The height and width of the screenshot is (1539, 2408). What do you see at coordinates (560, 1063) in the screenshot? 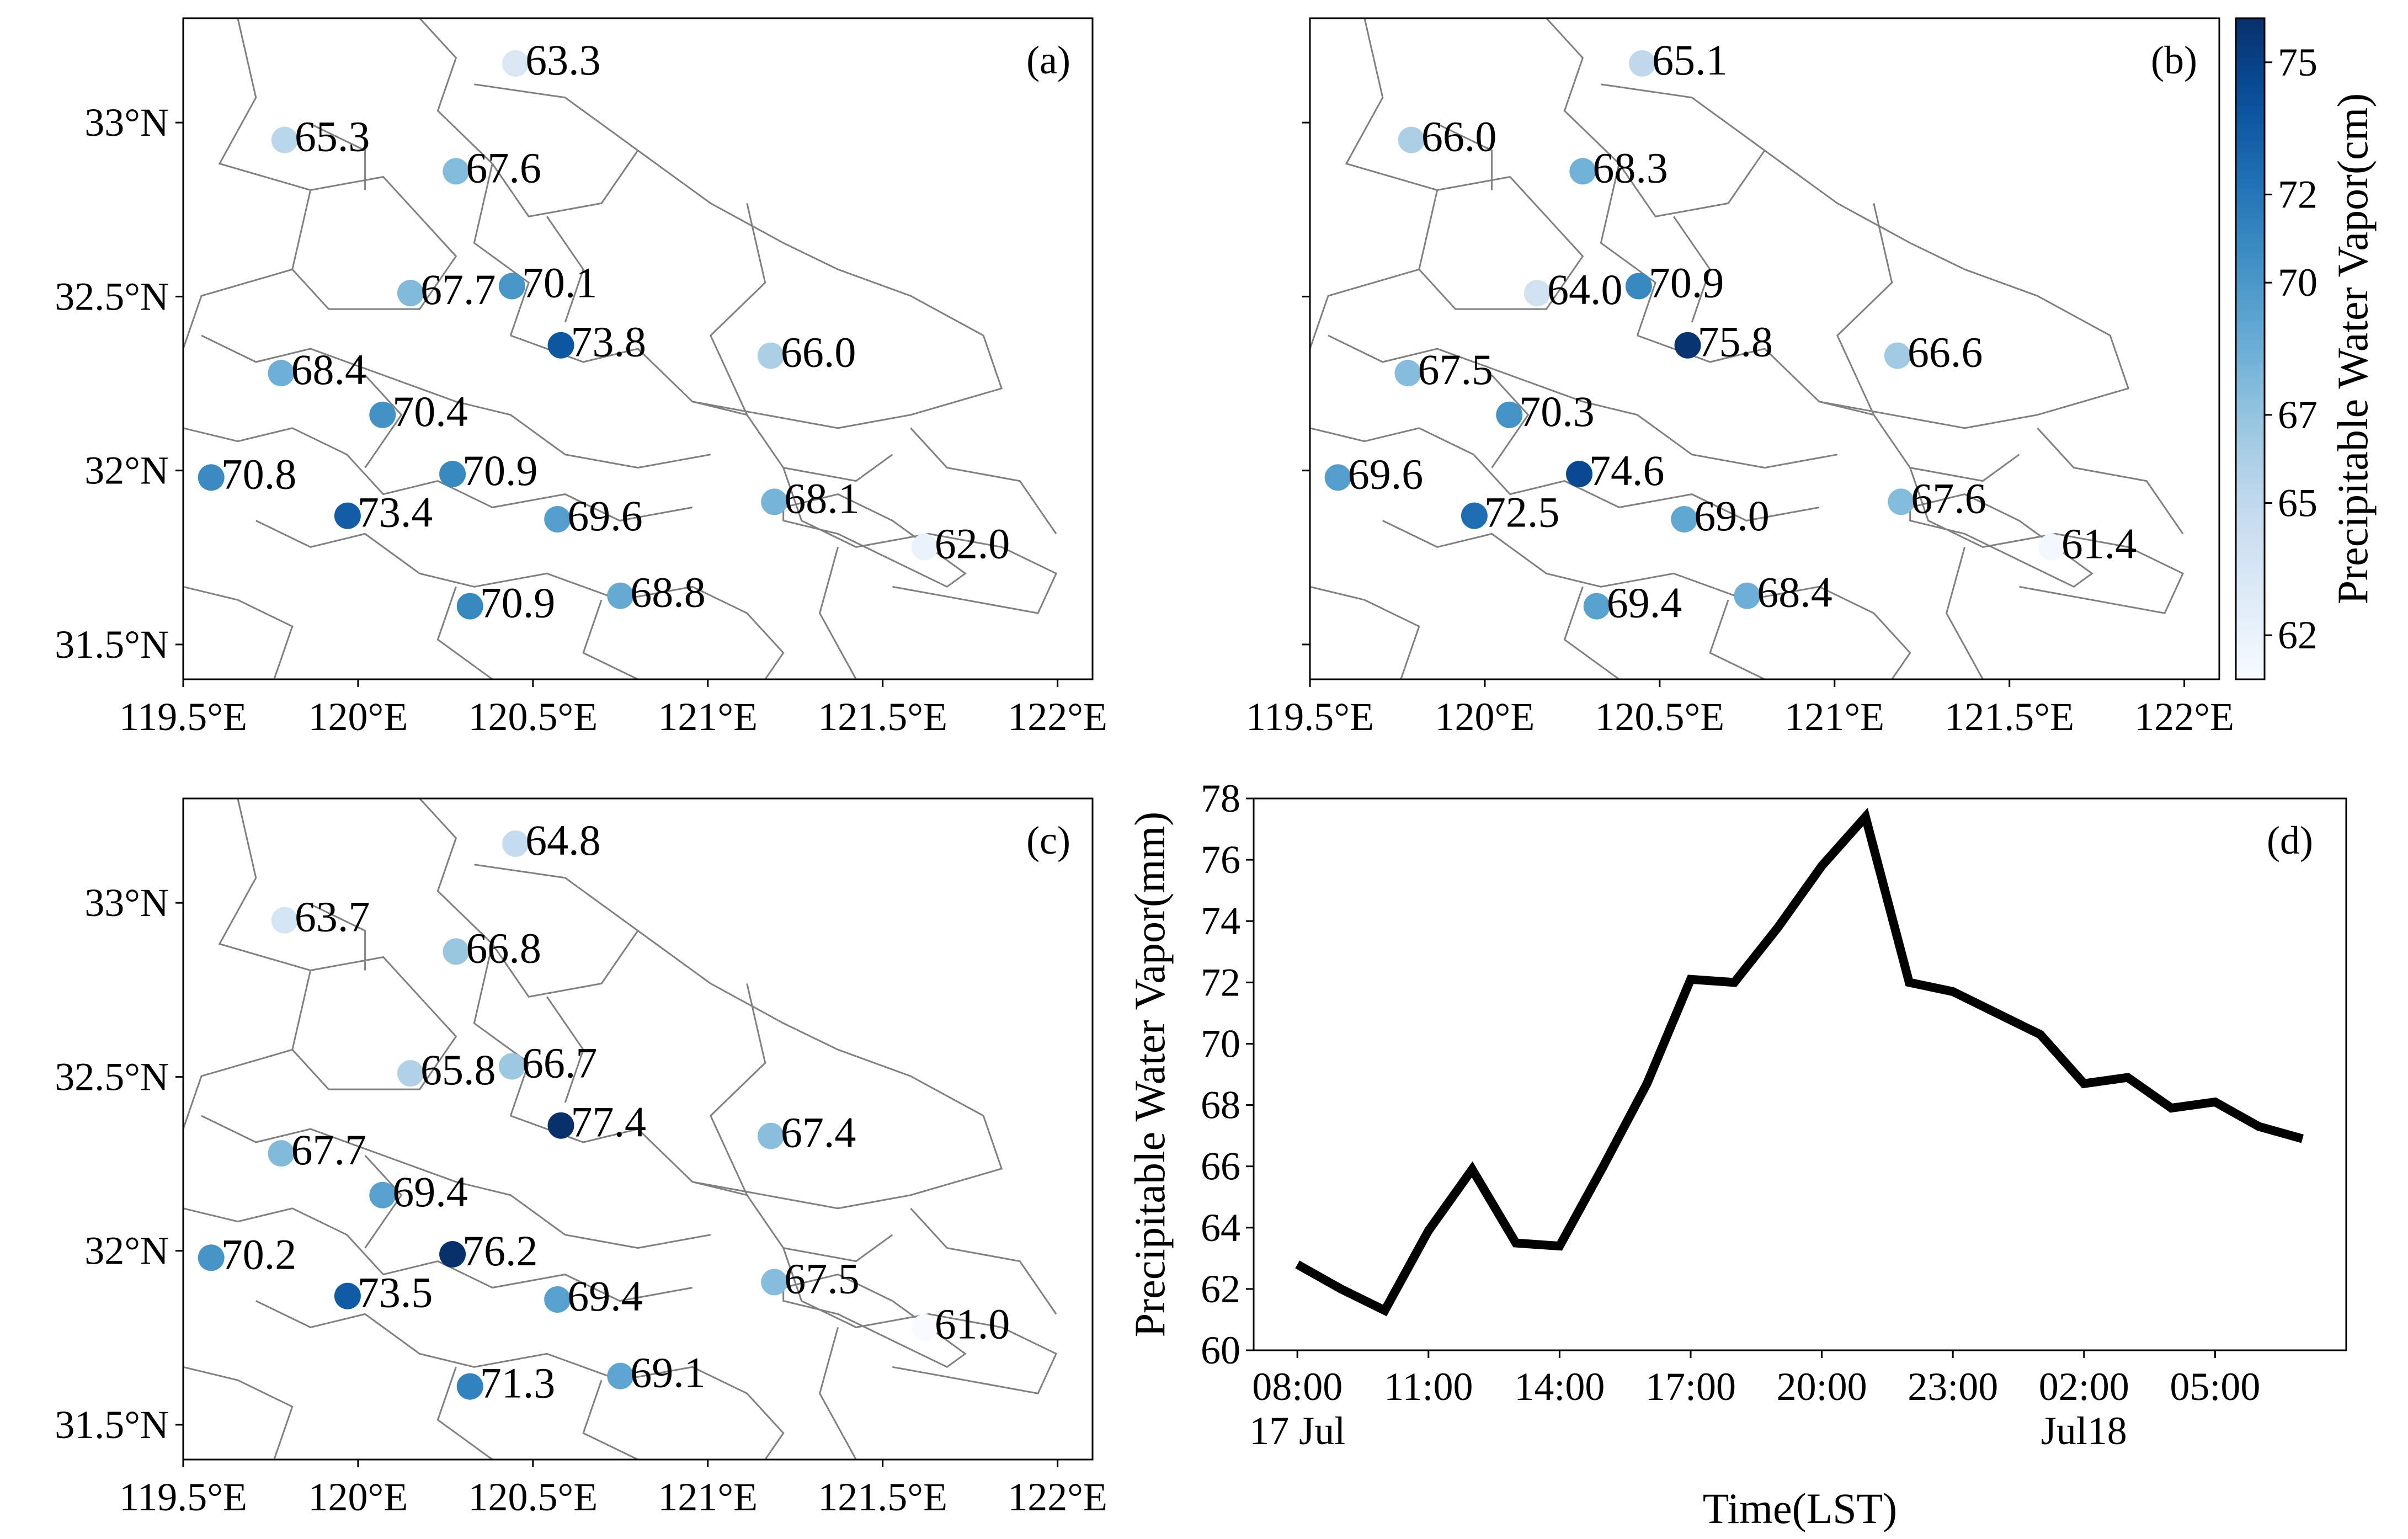
I see `station-value-label: 66.7` at bounding box center [560, 1063].